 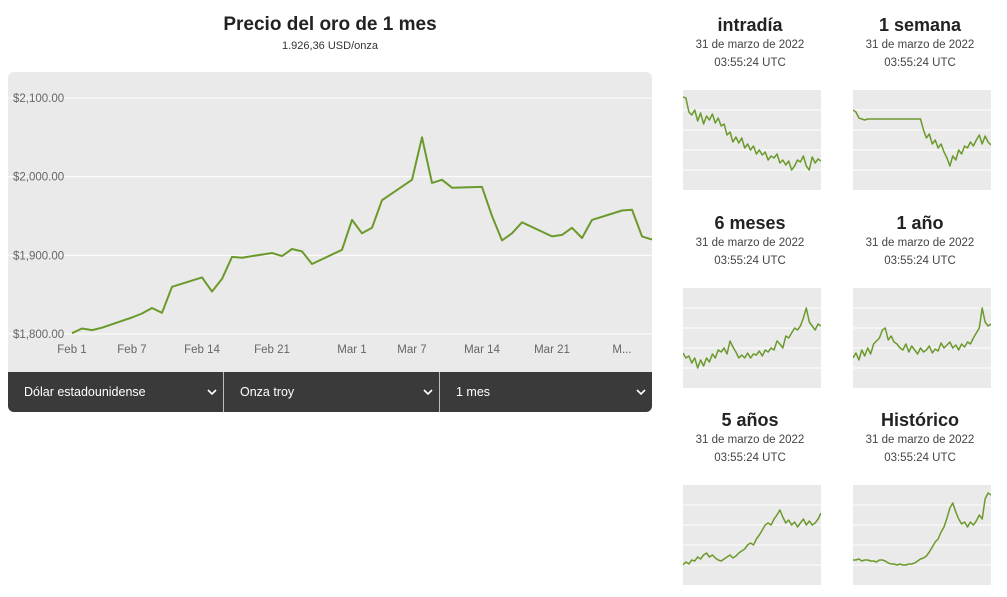 I want to click on y-tick-label: $2,000.00, so click(x=38, y=178).